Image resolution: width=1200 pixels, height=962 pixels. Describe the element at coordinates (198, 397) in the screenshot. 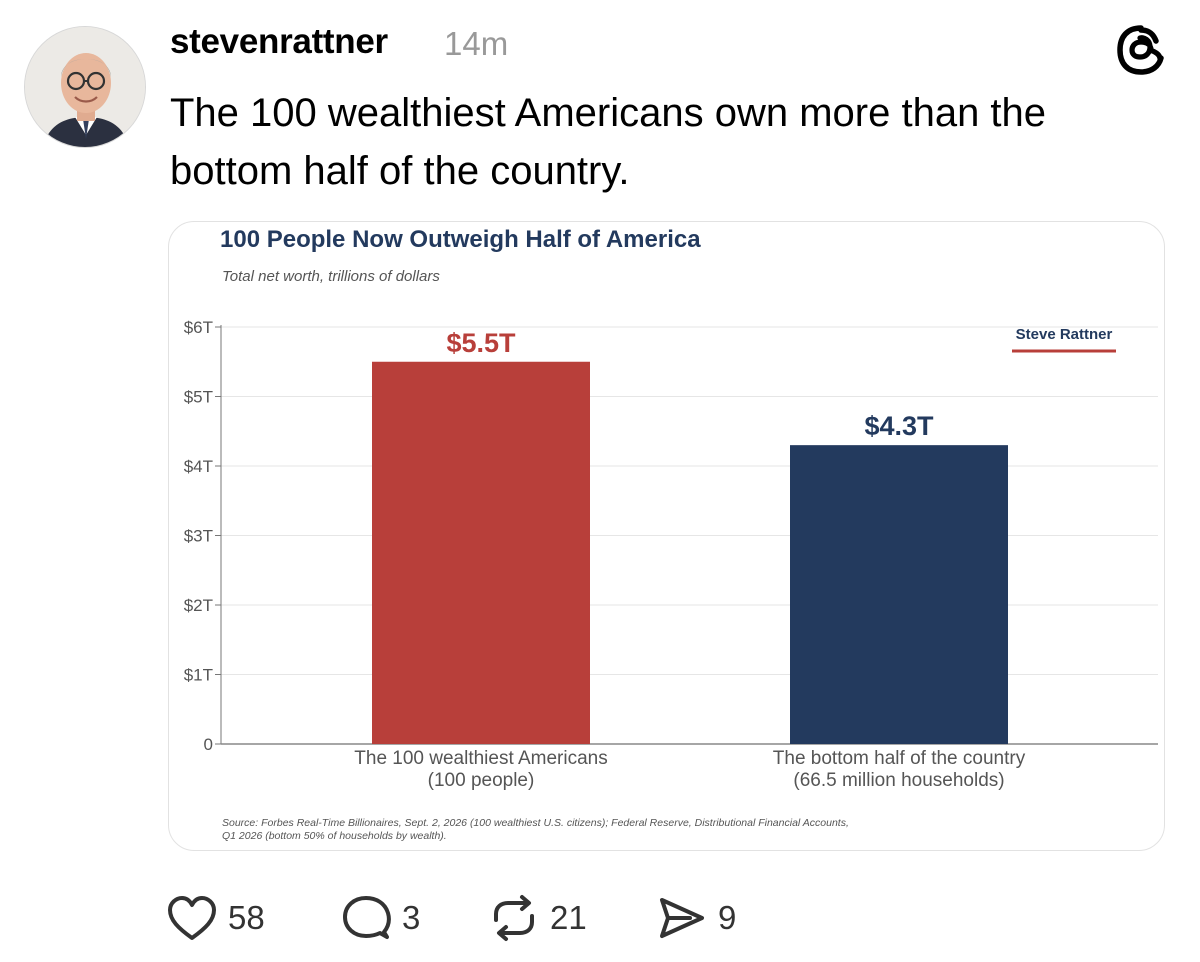

I see `y-tick-label: $5T` at that location.